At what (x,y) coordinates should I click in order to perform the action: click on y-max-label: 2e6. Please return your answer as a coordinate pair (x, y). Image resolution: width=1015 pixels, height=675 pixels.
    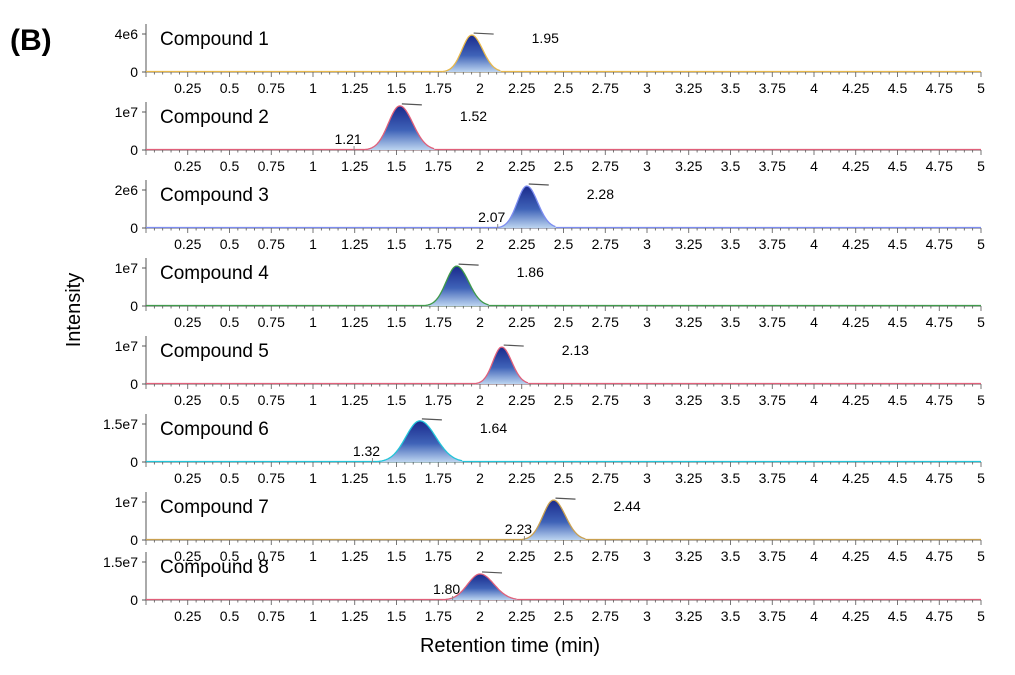
    Looking at the image, I should click on (127, 190).